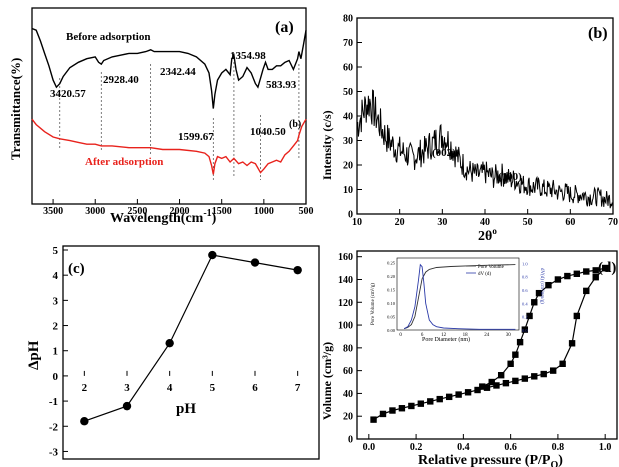  Describe the element at coordinates (56, 301) in the screenshot. I see `c-y-tick-label: 3` at that location.